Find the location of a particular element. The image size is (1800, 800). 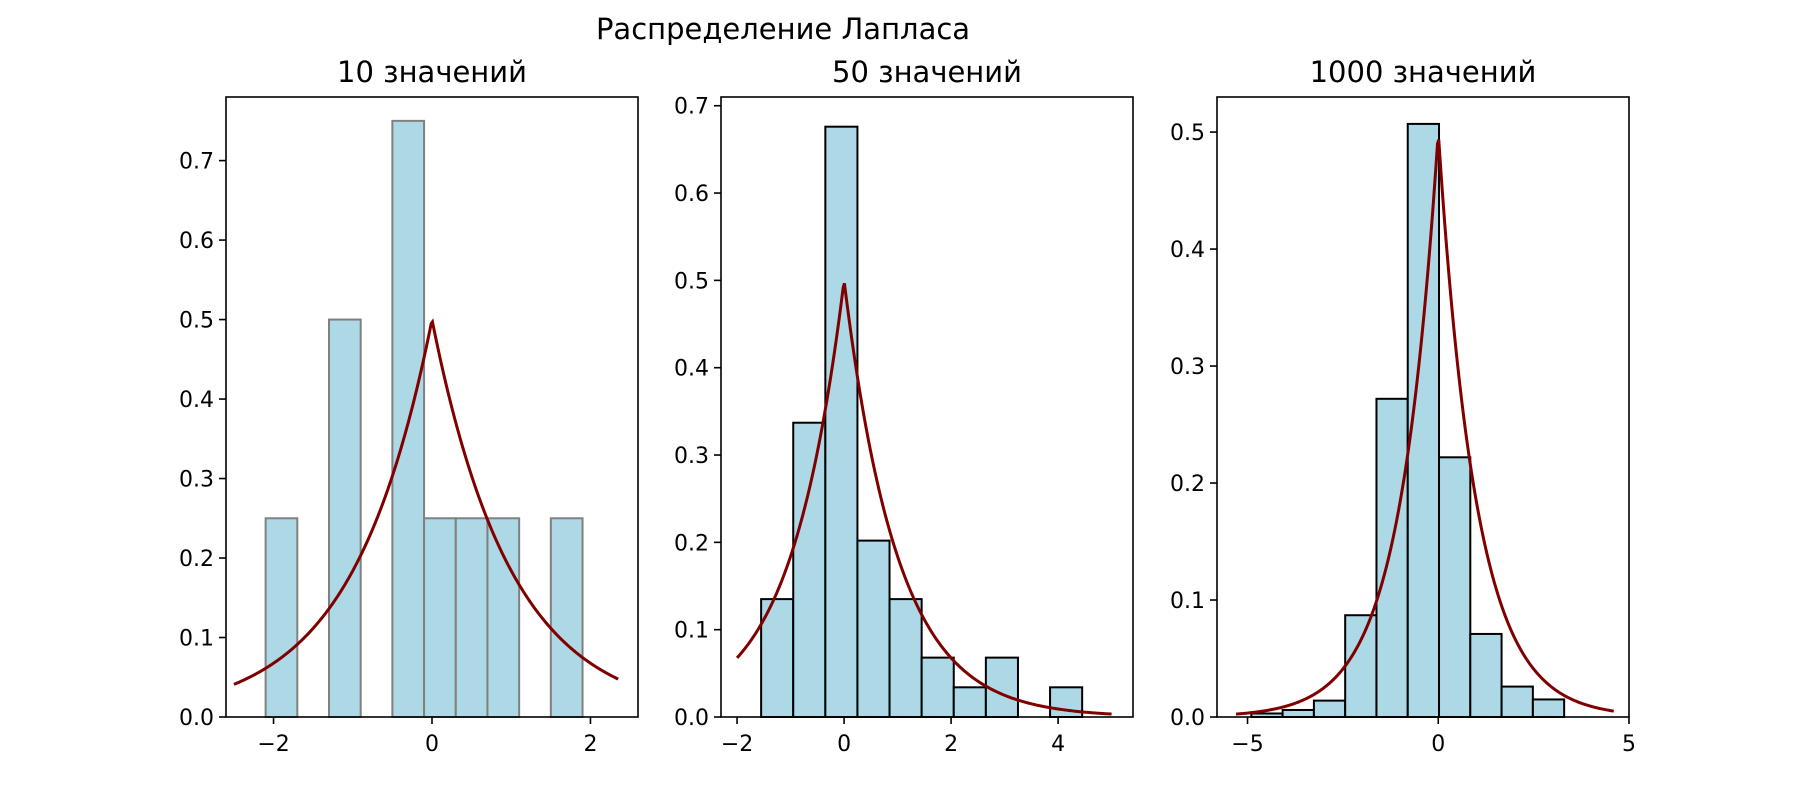

x-tick-label: 5 is located at coordinates (1629, 744).